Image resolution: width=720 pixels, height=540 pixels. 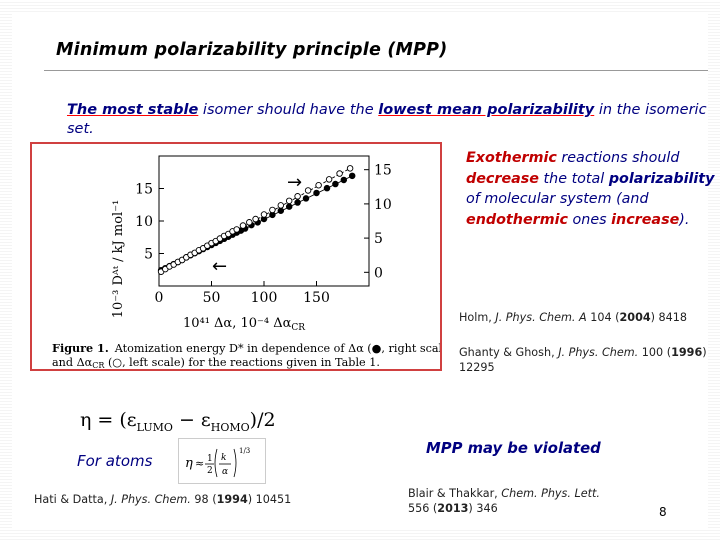 What do you see at coordinates (517, 219) in the screenshot?
I see `word-endothermic: endothermic` at bounding box center [517, 219].